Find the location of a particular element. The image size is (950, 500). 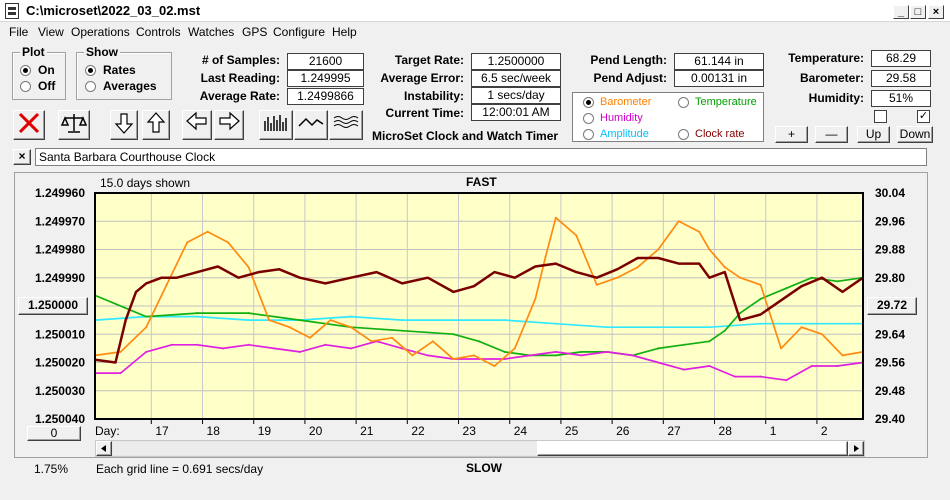

down-button: Down is located at coordinates (915, 134).